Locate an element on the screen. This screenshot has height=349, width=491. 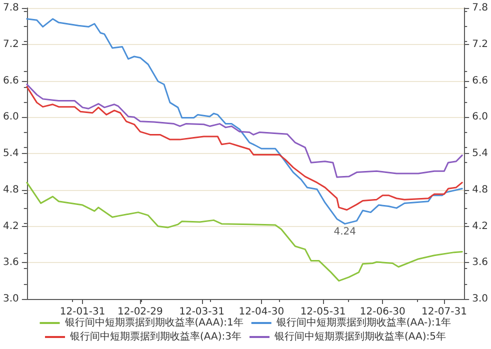
x-tick-label: 12-07-31 is located at coordinates (444, 312).